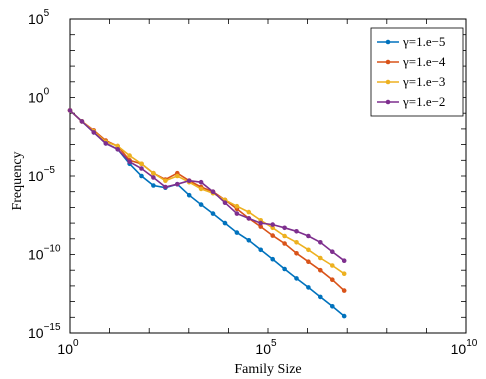 The height and width of the screenshot is (379, 486). Describe the element at coordinates (266, 347) in the screenshot. I see `x-tick-label: 10⁵` at that location.